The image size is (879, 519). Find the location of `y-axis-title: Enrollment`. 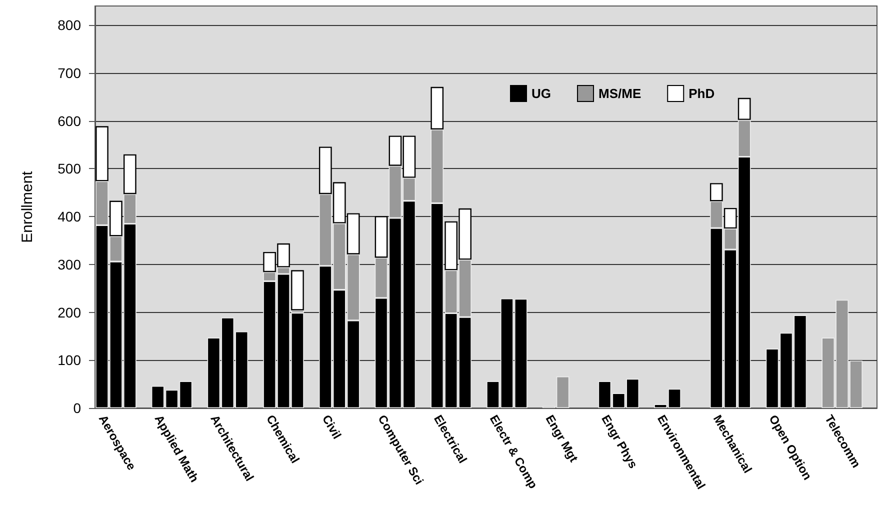

y-axis-title: Enrollment is located at coordinates (27, 206).